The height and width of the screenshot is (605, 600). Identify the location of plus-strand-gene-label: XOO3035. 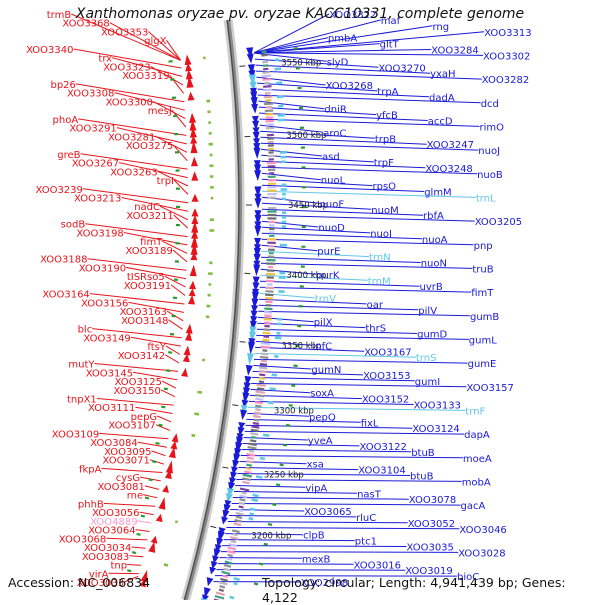
(430, 548).